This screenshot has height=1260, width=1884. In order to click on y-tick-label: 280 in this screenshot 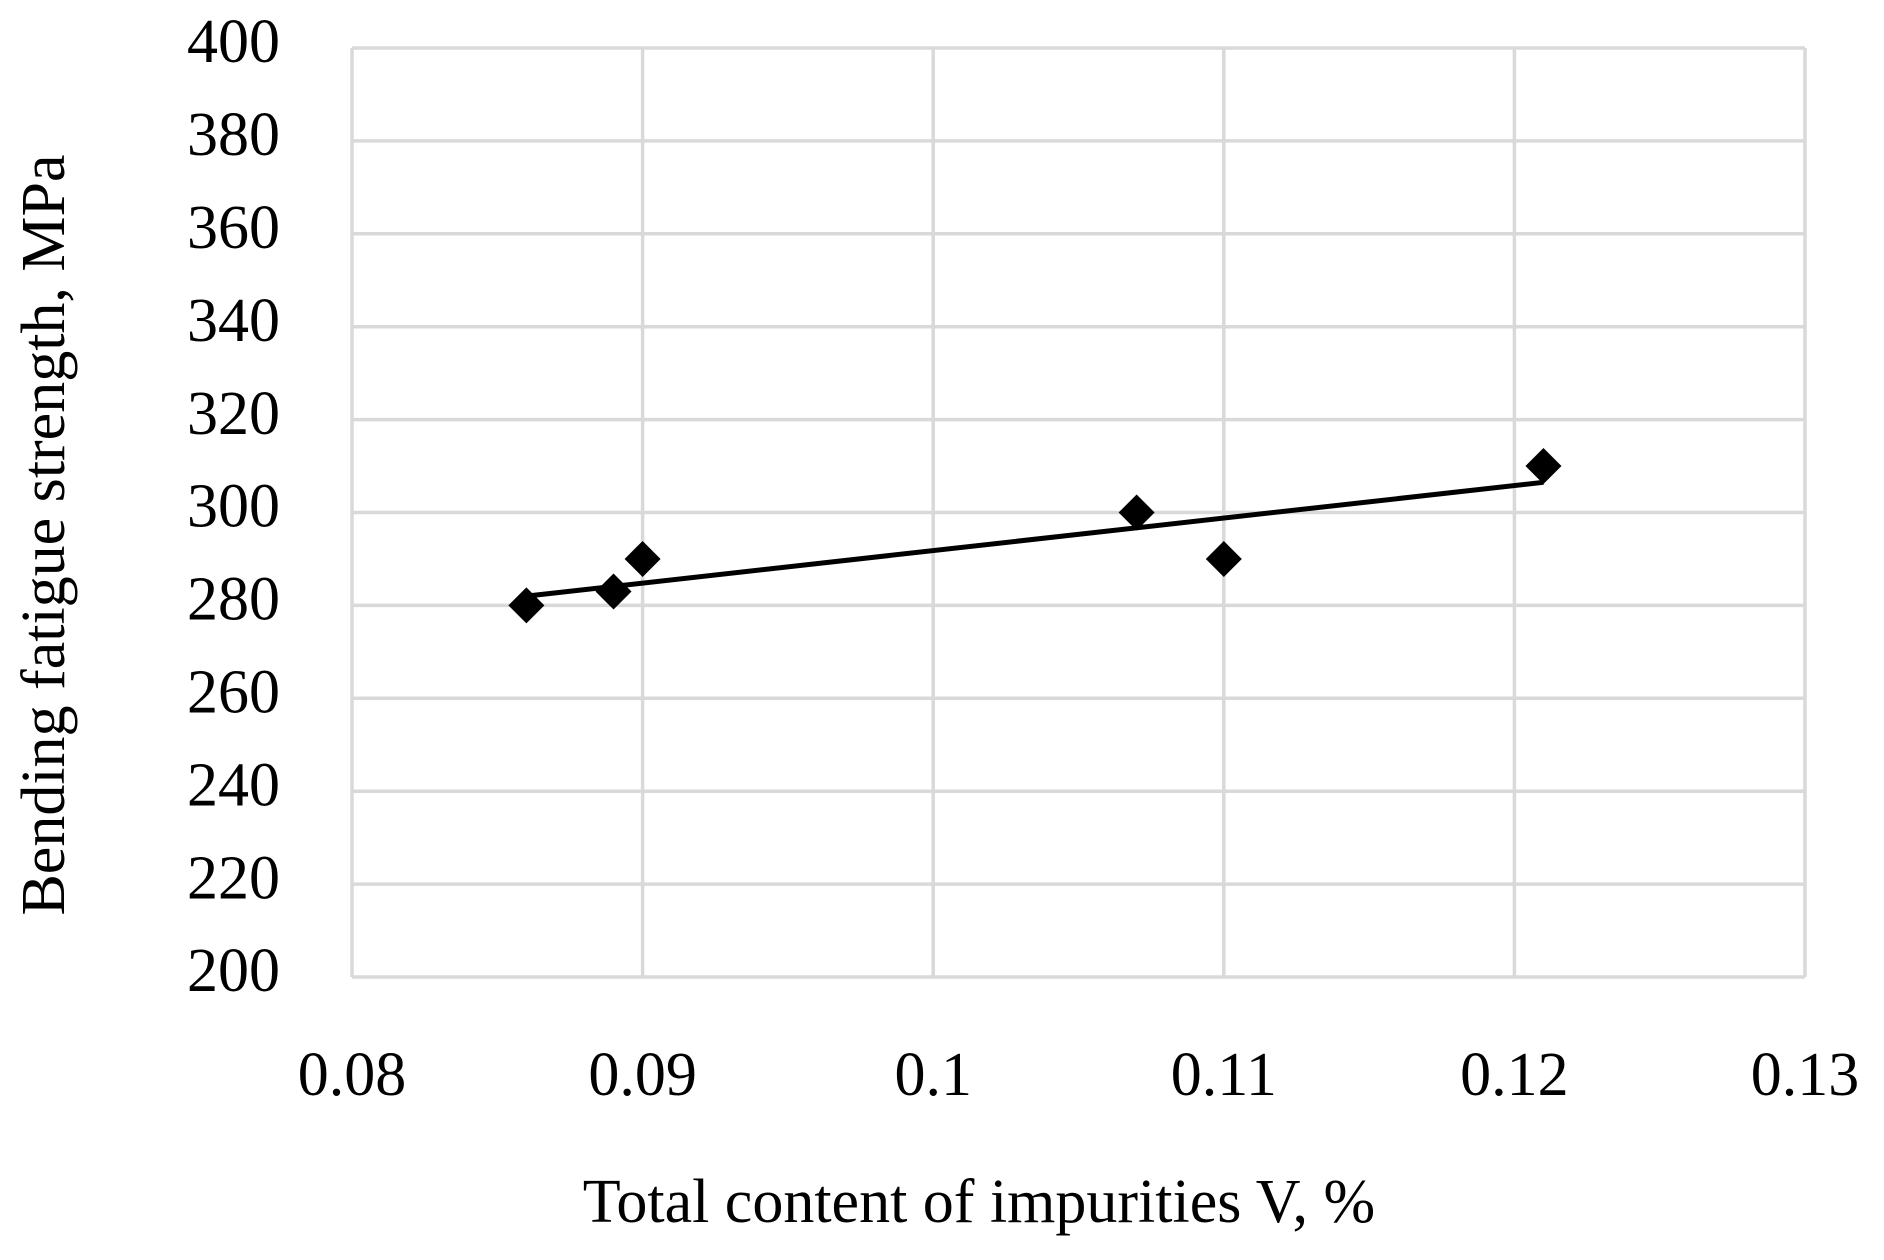, I will do `click(233, 600)`.